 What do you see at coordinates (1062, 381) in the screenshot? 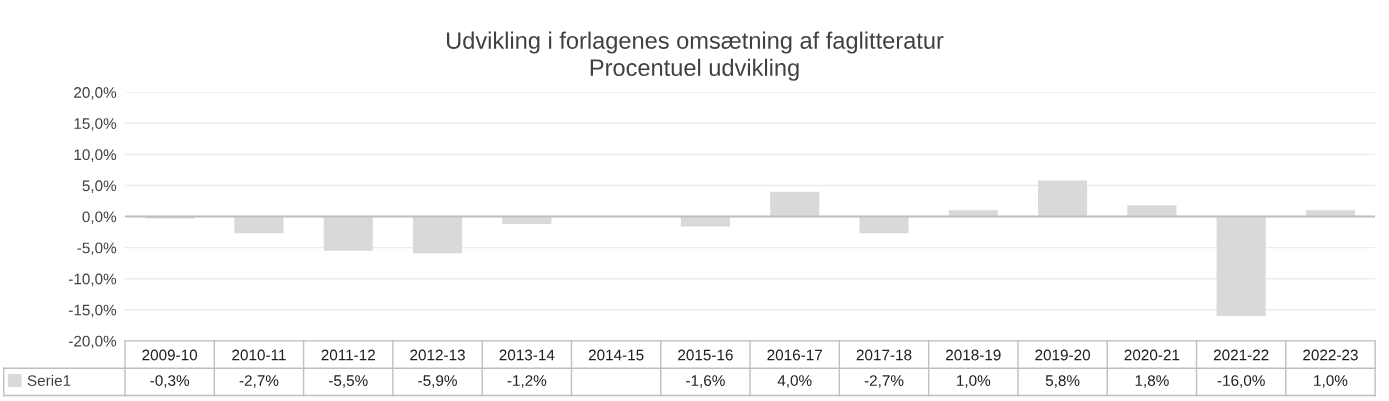
I see `data-label: 5,8%` at bounding box center [1062, 381].